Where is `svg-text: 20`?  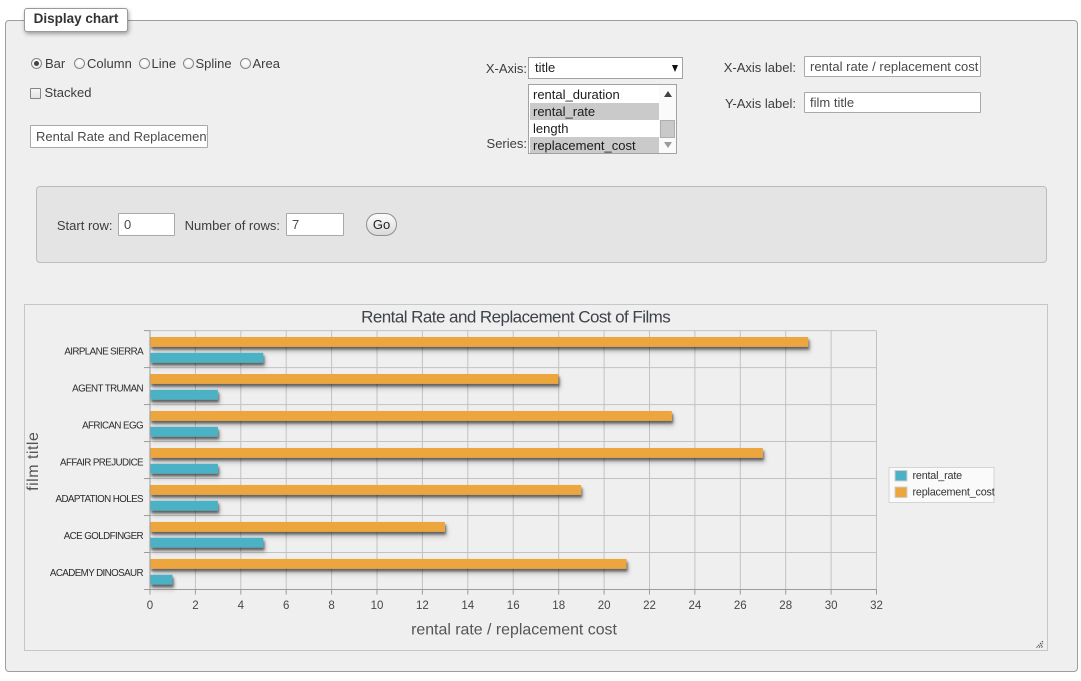
svg-text: 20 is located at coordinates (604, 606).